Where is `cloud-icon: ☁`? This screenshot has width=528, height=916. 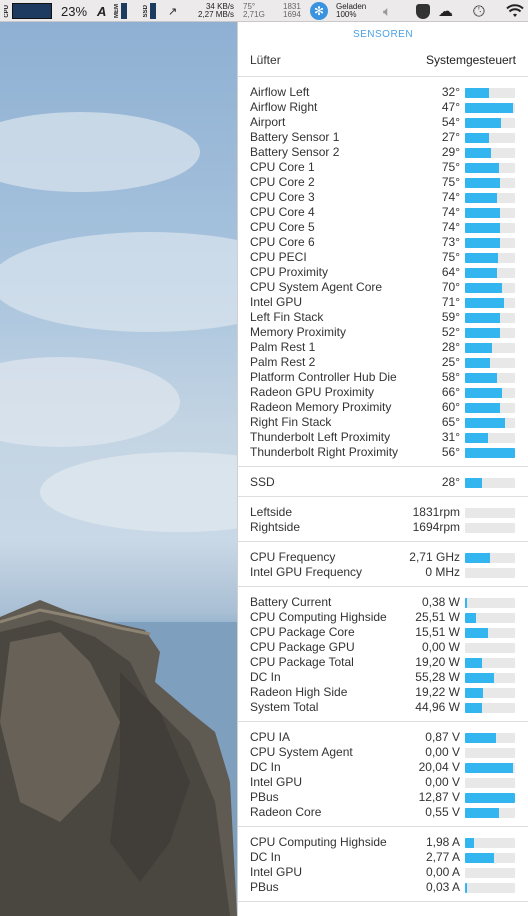 cloud-icon: ☁ is located at coordinates (445, 11).